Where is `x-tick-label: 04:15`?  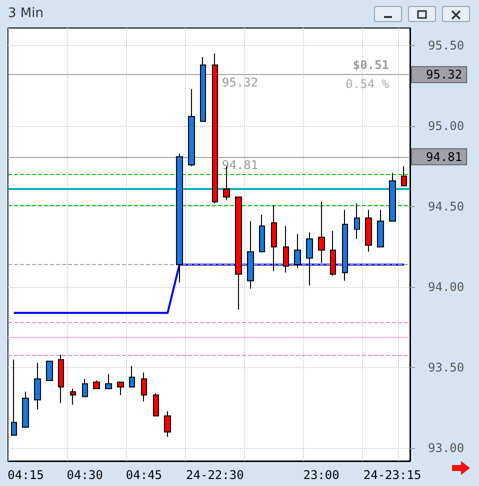 x-tick-label: 04:15 is located at coordinates (26, 475).